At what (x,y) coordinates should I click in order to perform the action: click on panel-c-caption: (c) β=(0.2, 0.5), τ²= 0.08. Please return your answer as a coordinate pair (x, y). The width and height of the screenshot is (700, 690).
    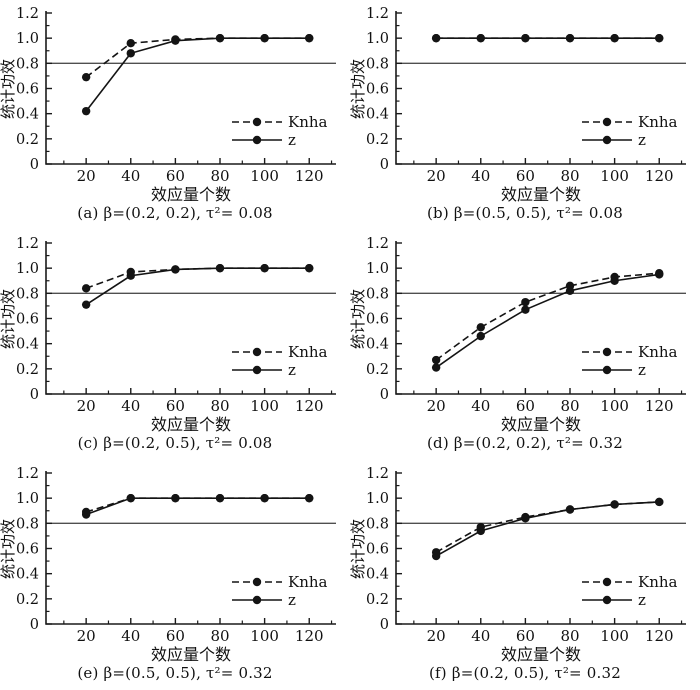
    Looking at the image, I should click on (175, 443).